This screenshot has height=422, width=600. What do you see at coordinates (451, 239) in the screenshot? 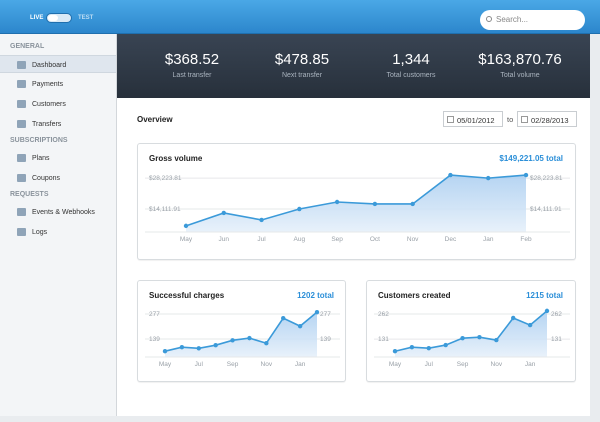
I see `x-tick-label: Dec` at bounding box center [451, 239].